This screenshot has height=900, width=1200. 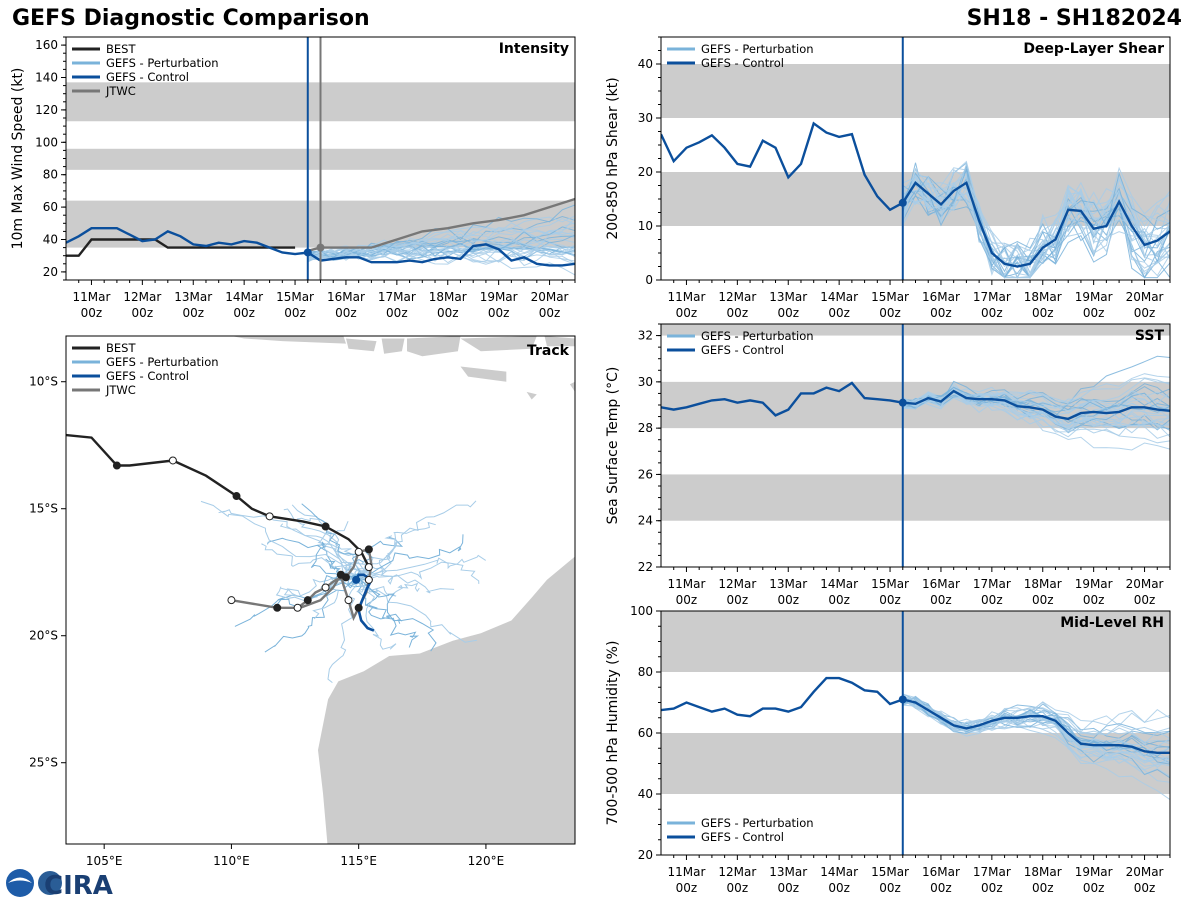 I want to click on lat-tick-label: 15°S, so click(x=43, y=509).